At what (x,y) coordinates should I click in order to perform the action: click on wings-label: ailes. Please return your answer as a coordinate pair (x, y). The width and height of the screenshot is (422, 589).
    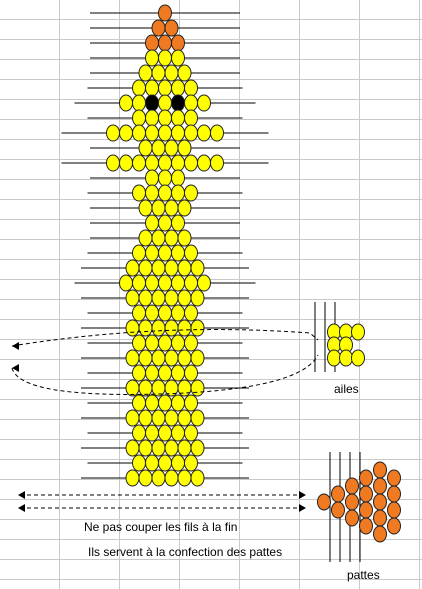
    Looking at the image, I should click on (346, 389).